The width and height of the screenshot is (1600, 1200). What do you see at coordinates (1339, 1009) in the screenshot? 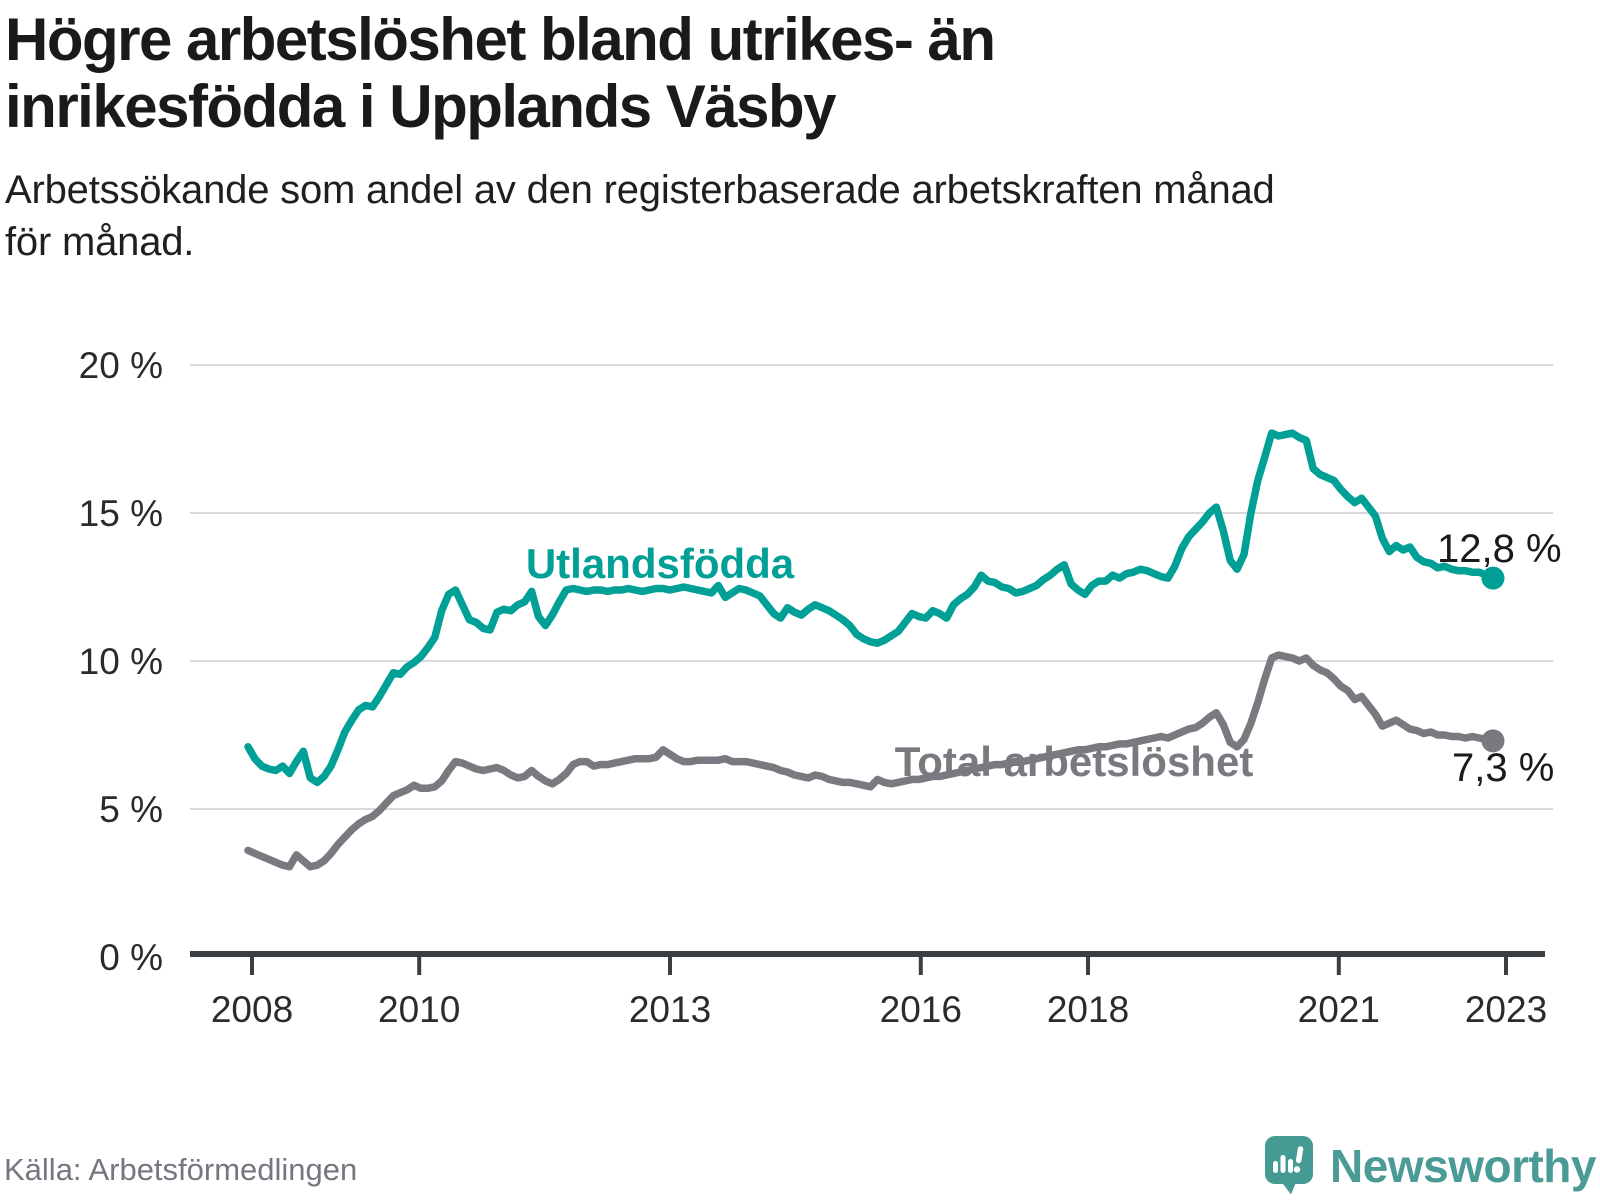
I see `x-tick-label-2021: 2021` at bounding box center [1339, 1009].